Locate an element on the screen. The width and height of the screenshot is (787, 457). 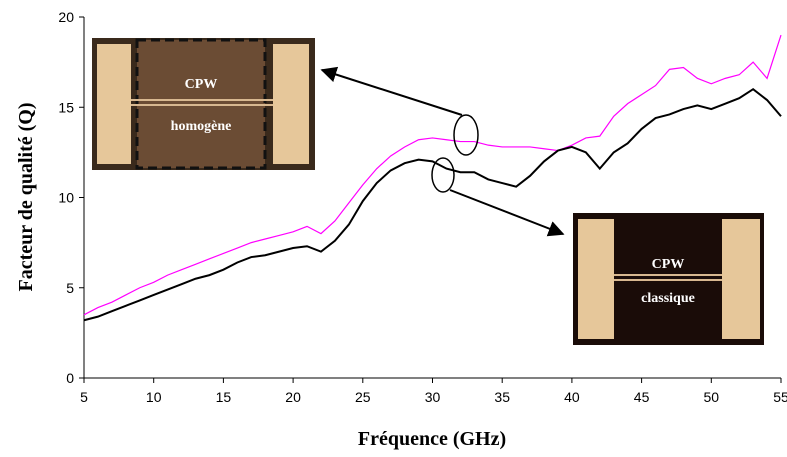
x-tick-label: 40 is located at coordinates (572, 397).